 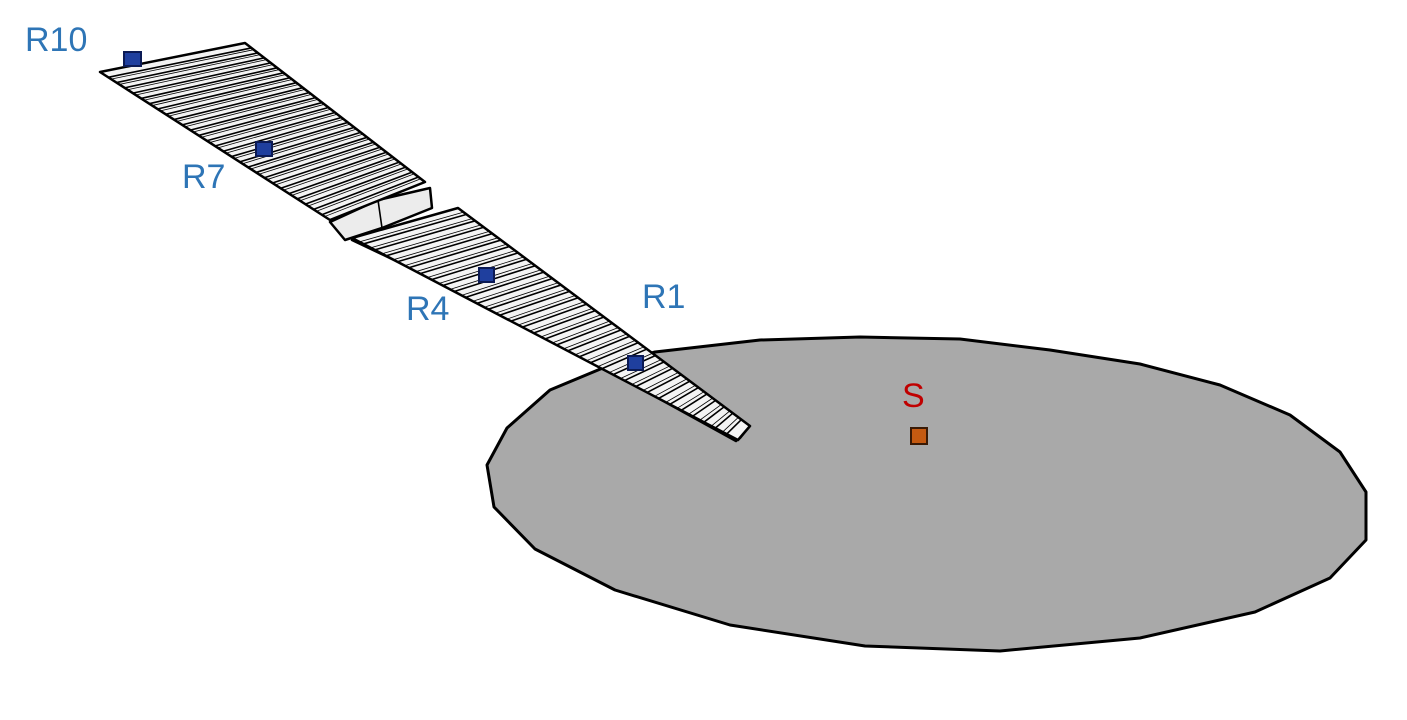 I want to click on source-s-marker, so click(x=919, y=436).